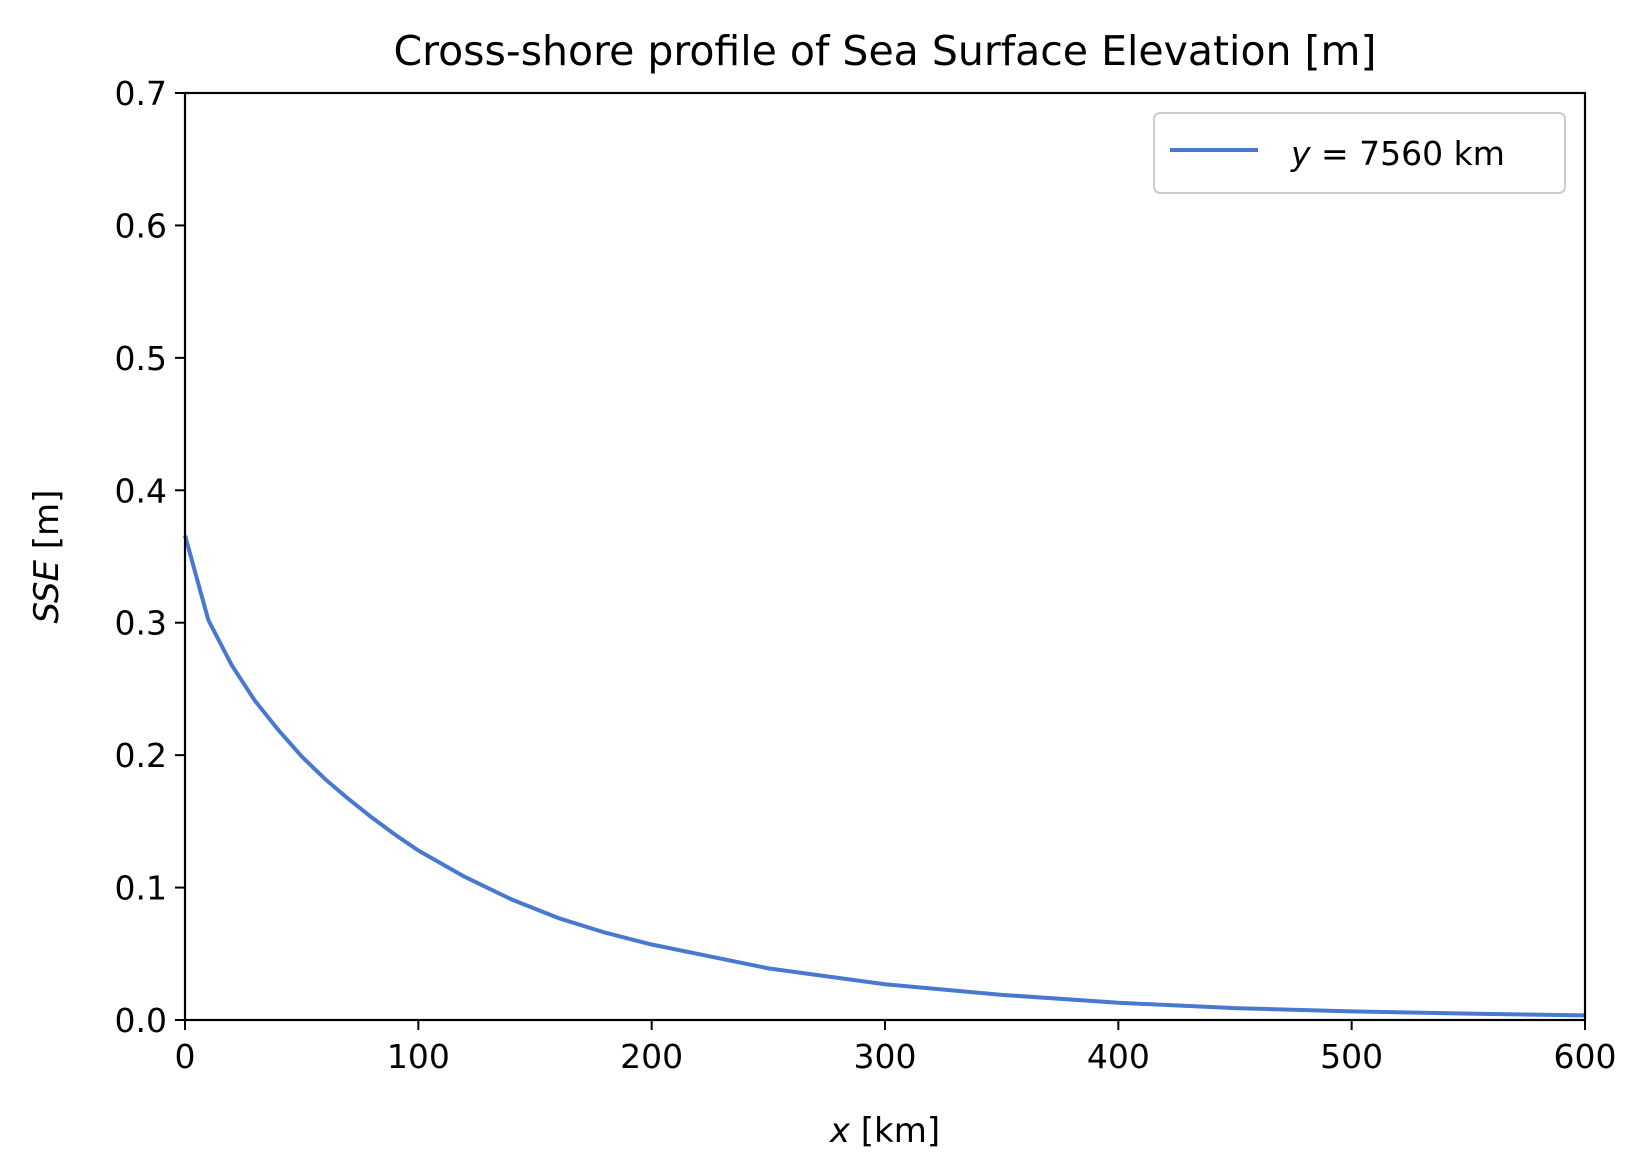 This screenshot has height=1176, width=1648. What do you see at coordinates (418, 1056) in the screenshot?
I see `x-tick-label: 100` at bounding box center [418, 1056].